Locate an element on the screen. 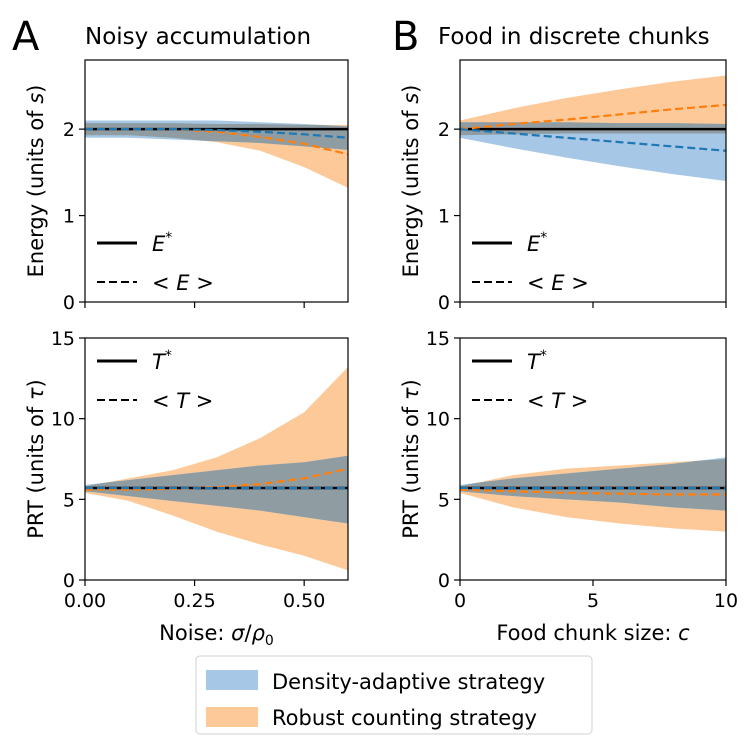  legend-swatch-density-adaptive is located at coordinates (232, 680).